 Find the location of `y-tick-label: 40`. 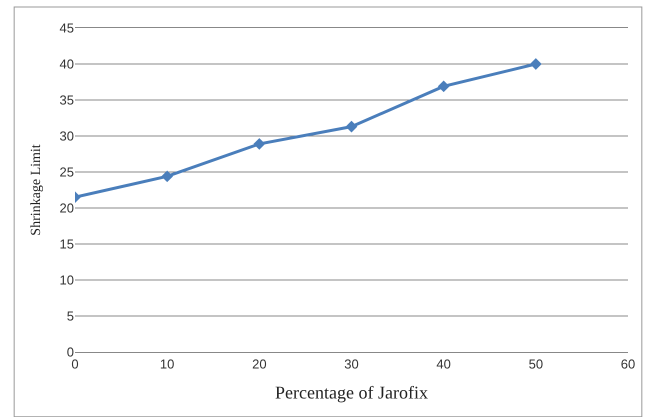

y-tick-label: 40 is located at coordinates (67, 64).